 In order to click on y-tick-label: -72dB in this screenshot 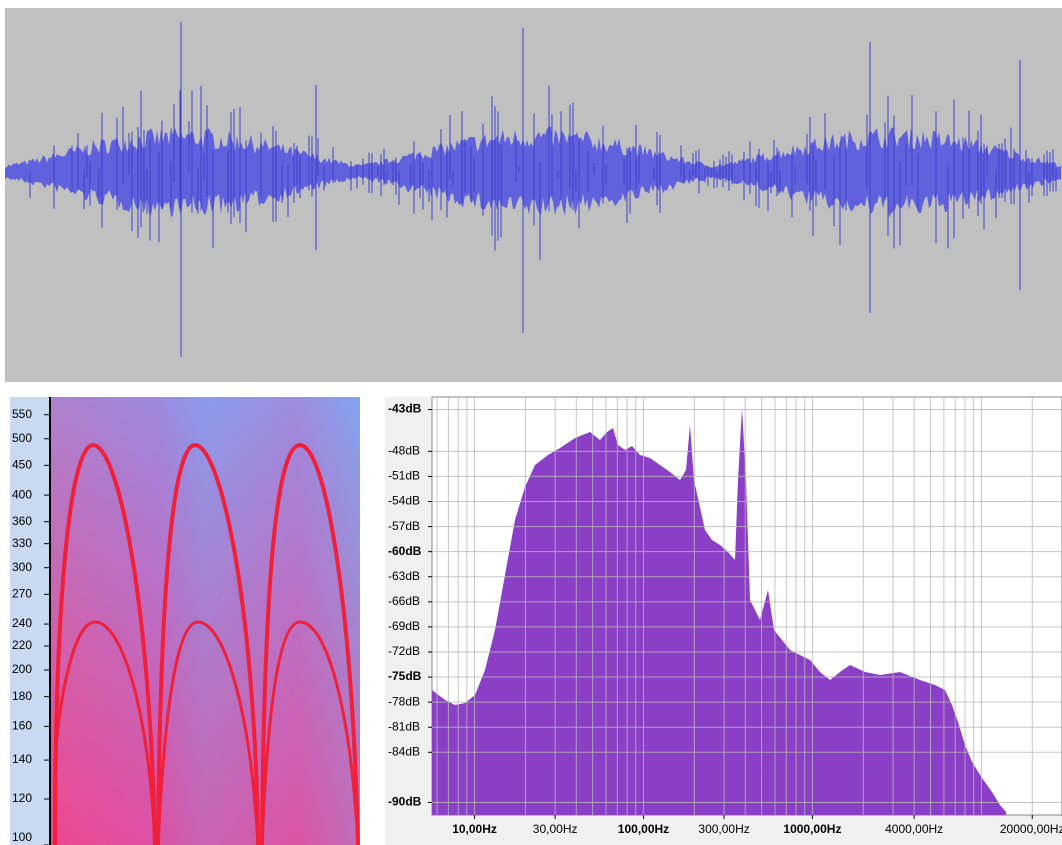, I will do `click(404, 651)`.